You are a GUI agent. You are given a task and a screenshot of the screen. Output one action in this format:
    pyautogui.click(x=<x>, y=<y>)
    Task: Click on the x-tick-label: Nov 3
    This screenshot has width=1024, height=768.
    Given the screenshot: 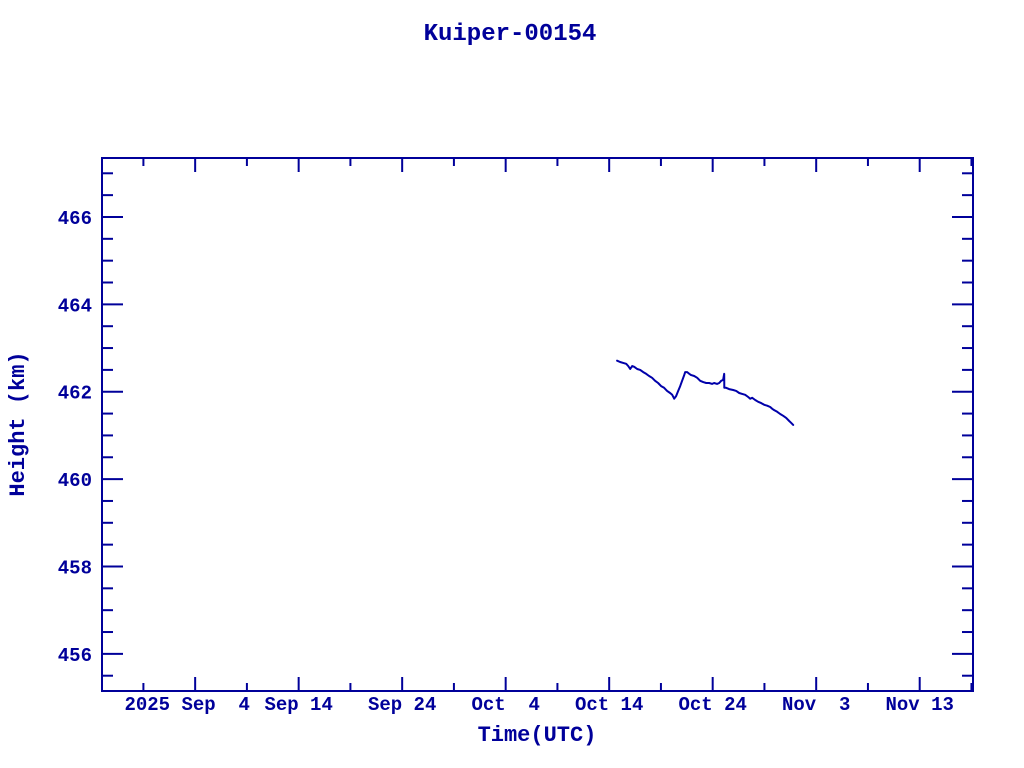 What is the action you would take?
    pyautogui.click(x=816, y=705)
    